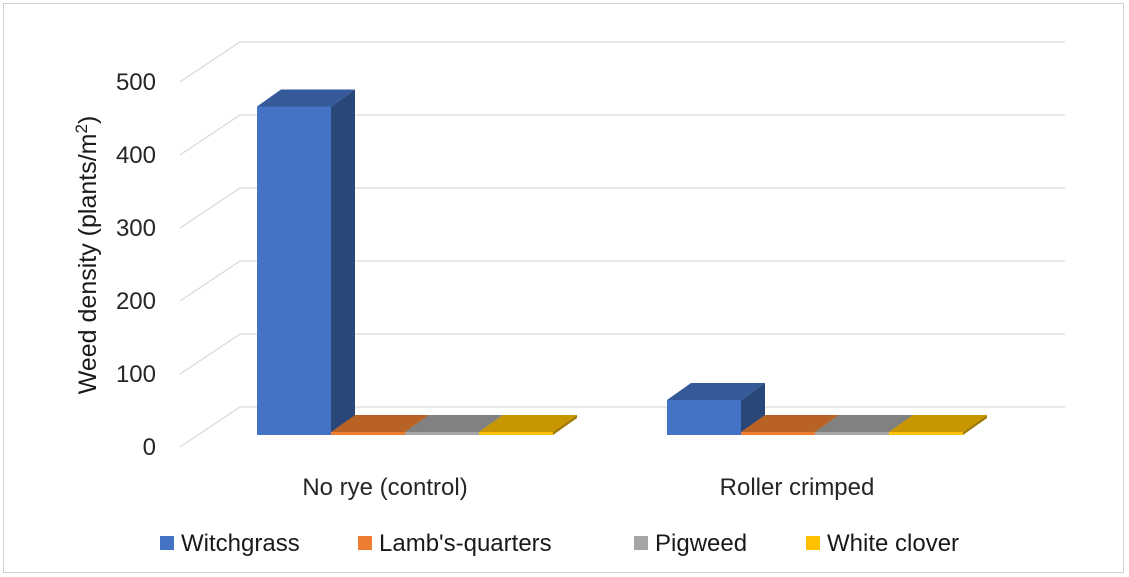 This screenshot has width=1129, height=577. Describe the element at coordinates (465, 543) in the screenshot. I see `legend-label: Lamb's-quarters` at that location.